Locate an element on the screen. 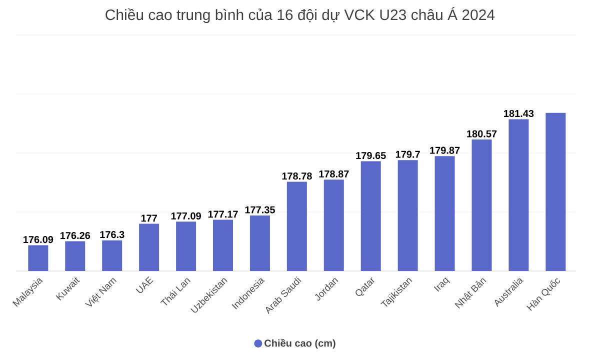 The width and height of the screenshot is (600, 360). data-label: 179.7 is located at coordinates (408, 154).